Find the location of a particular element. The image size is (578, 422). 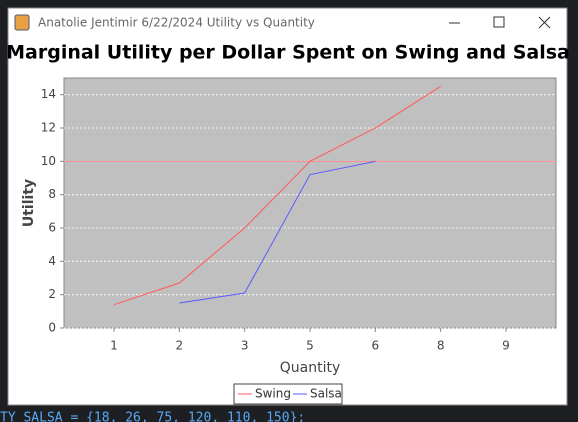

x-tick-label: 9 is located at coordinates (506, 346).